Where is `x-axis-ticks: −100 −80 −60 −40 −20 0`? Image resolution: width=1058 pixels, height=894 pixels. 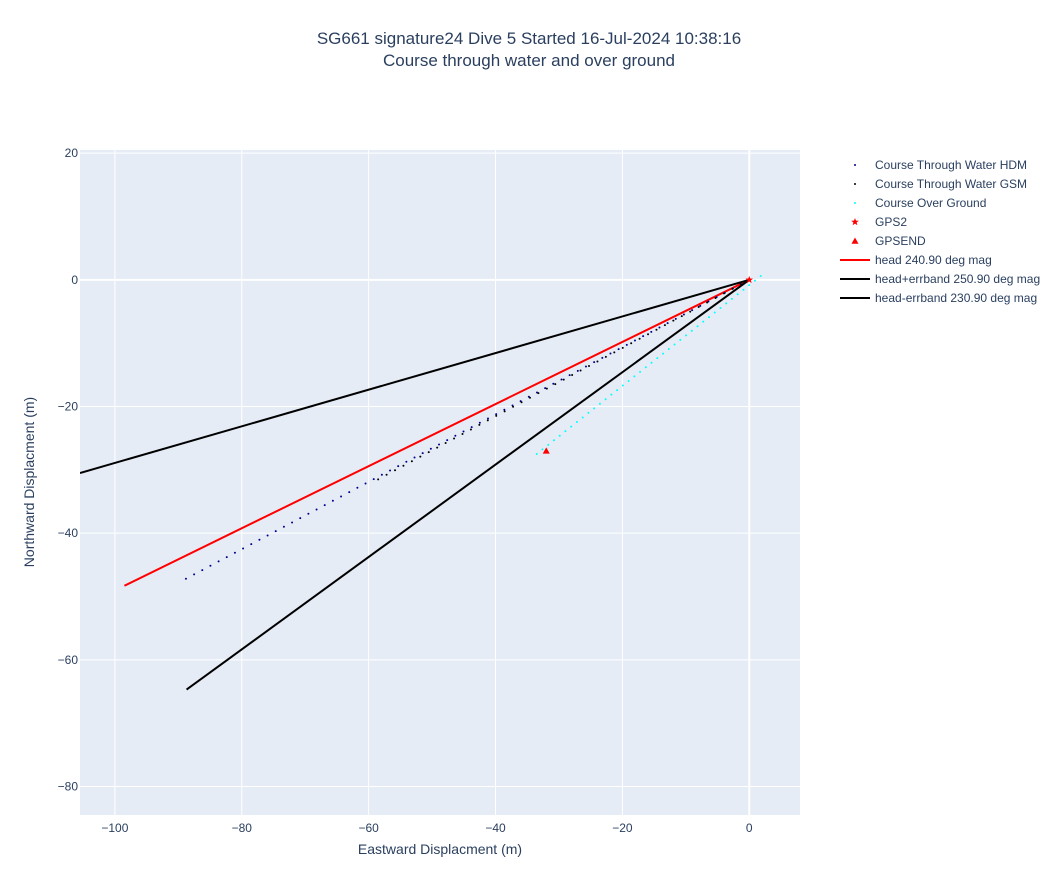
x-axis-ticks: −100 −80 −60 −40 −20 0 is located at coordinates (427, 828).